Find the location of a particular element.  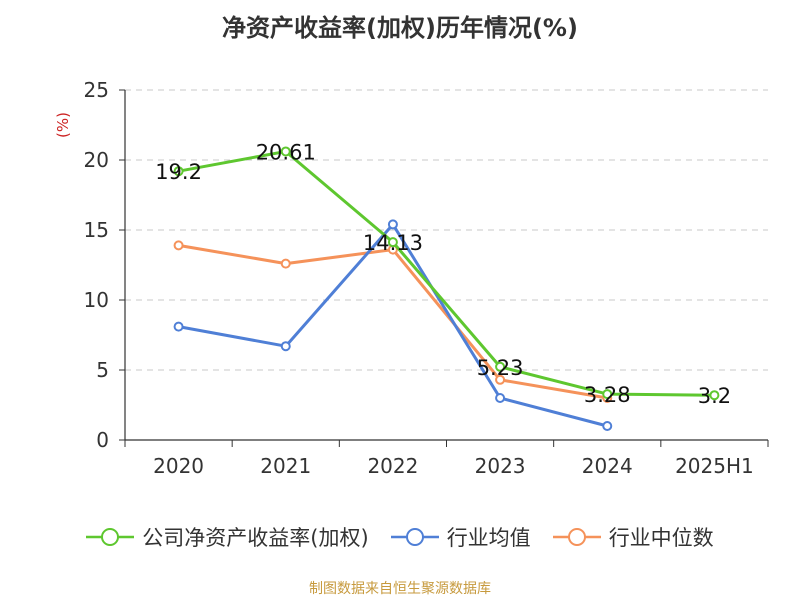

data-label: 3.28 is located at coordinates (607, 395).